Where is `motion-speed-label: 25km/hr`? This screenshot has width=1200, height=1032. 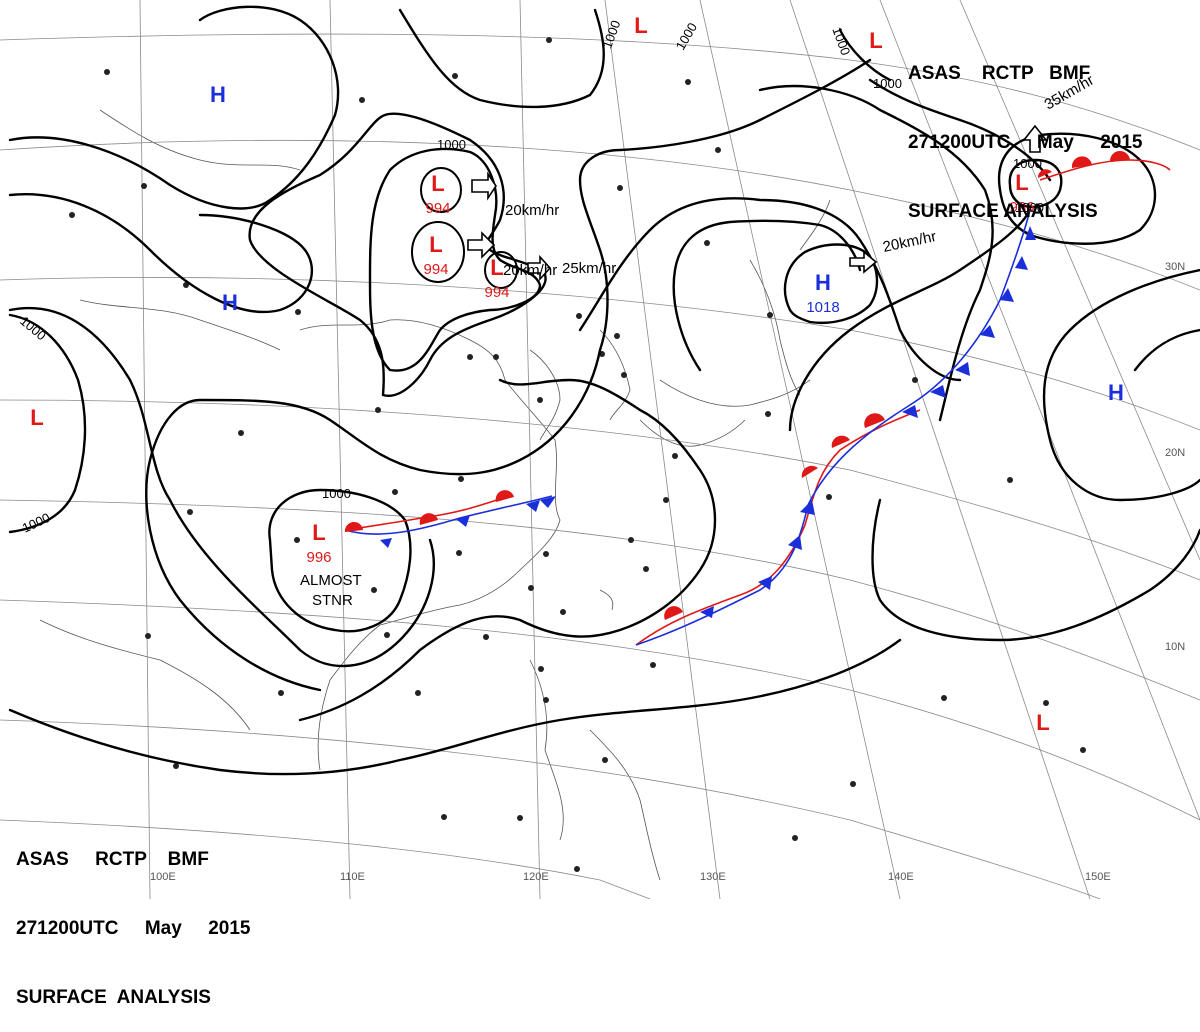
motion-speed-label: 25km/hr is located at coordinates (589, 268).